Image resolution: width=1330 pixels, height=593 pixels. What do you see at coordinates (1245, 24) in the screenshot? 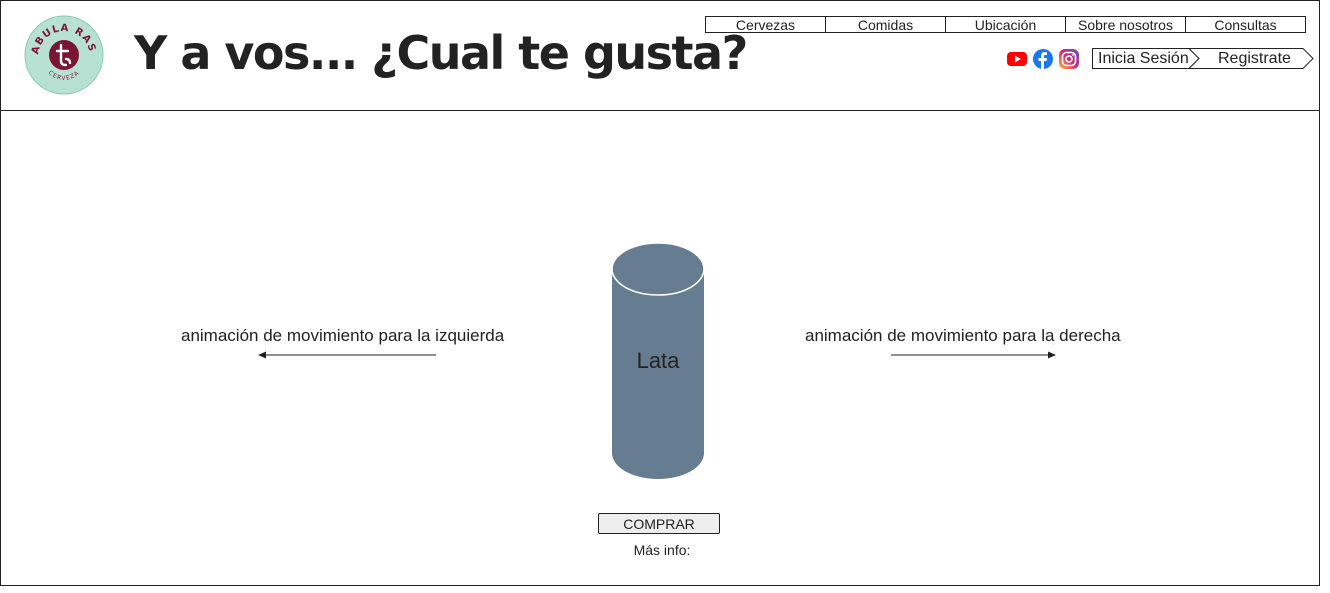
I see `nav-item-consultas: Consultas` at bounding box center [1245, 24].